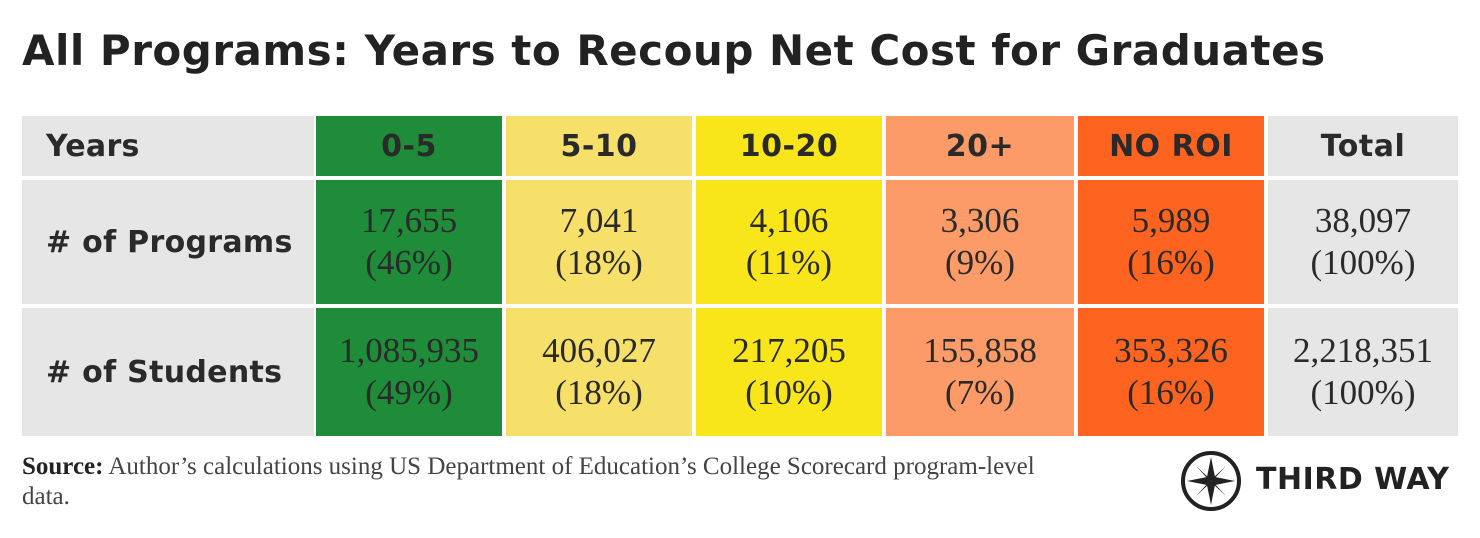 The width and height of the screenshot is (1480, 538). Describe the element at coordinates (789, 220) in the screenshot. I see `cell-value: 4,106` at that location.